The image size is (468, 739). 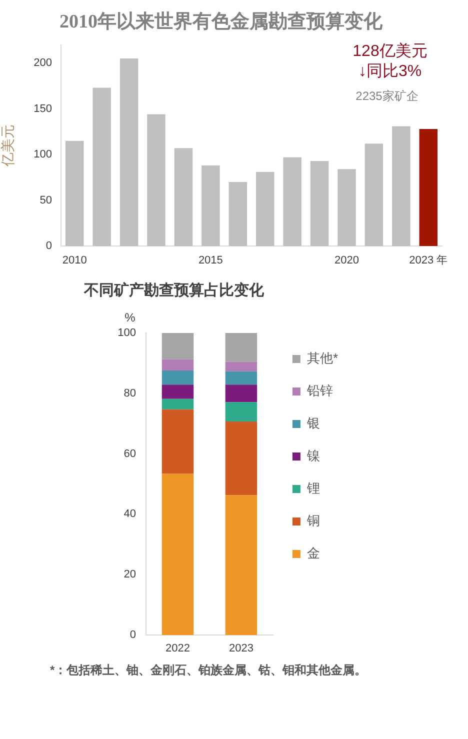 I want to click on annotation: ↓同比3%, so click(x=390, y=71).